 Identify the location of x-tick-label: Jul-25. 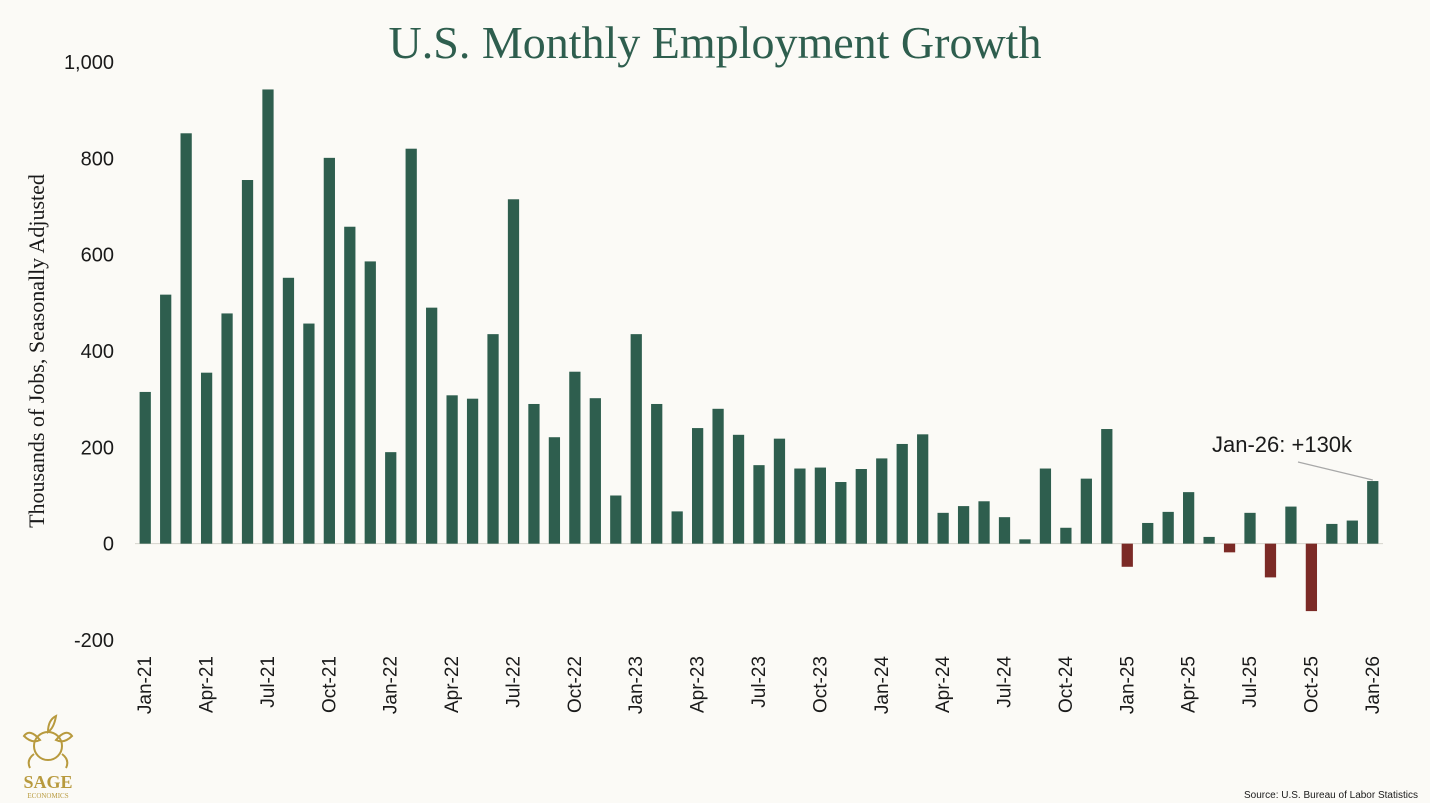
(1250, 682).